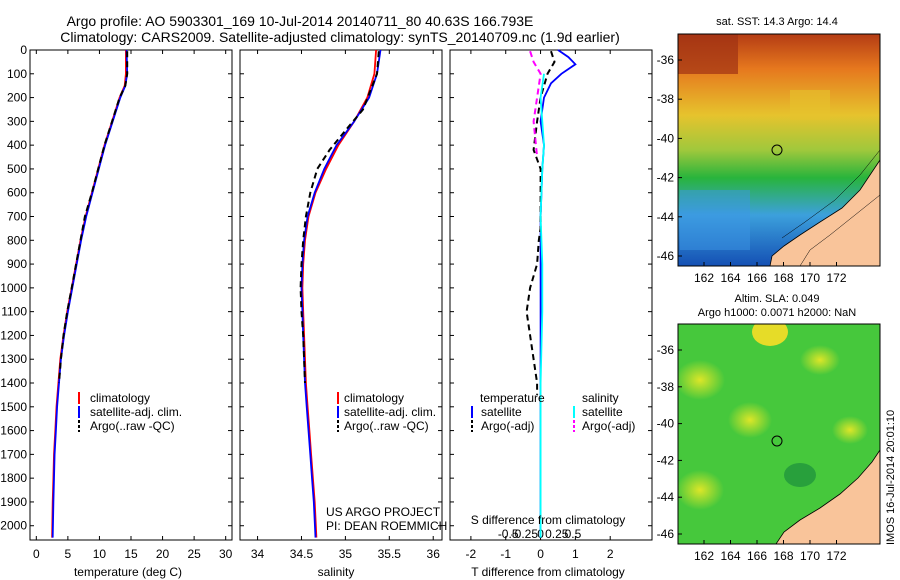  What do you see at coordinates (13, 383) in the screenshot?
I see `depth-tick-label: 1400` at bounding box center [13, 383].